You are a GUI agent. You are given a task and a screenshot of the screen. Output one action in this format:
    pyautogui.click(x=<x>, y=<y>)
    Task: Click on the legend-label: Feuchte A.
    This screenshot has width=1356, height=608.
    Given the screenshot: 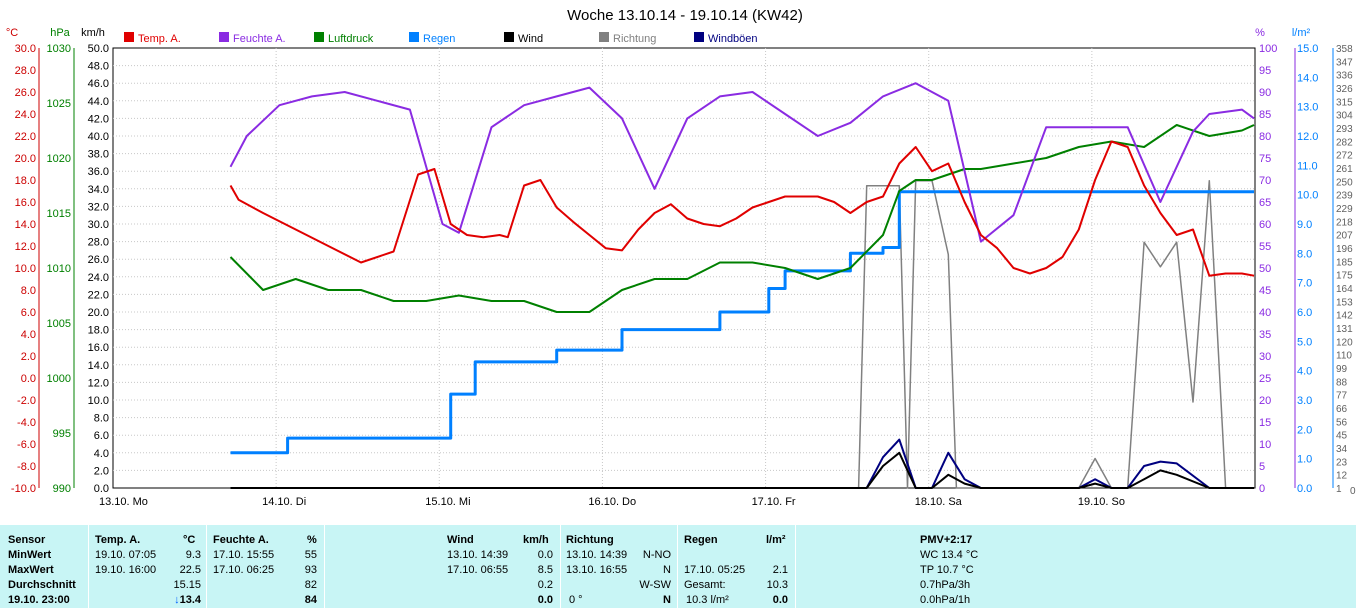 What is the action you would take?
    pyautogui.click(x=259, y=39)
    